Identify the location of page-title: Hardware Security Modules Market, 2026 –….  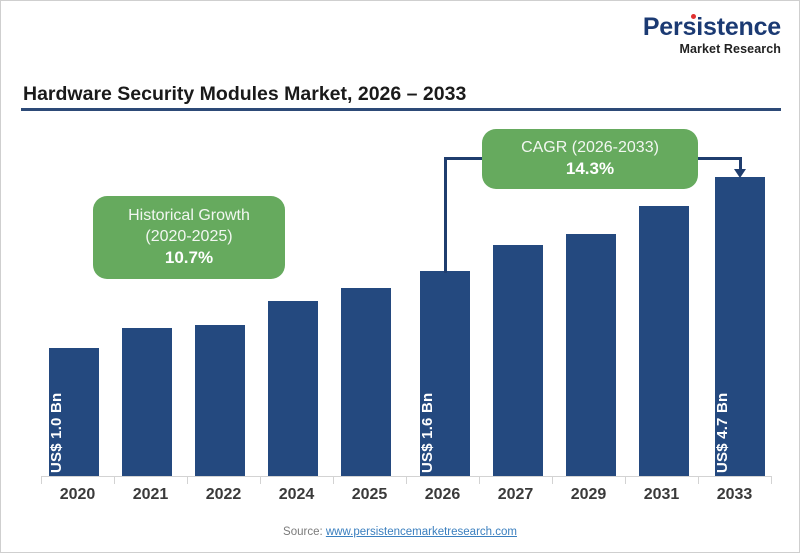
(245, 94).